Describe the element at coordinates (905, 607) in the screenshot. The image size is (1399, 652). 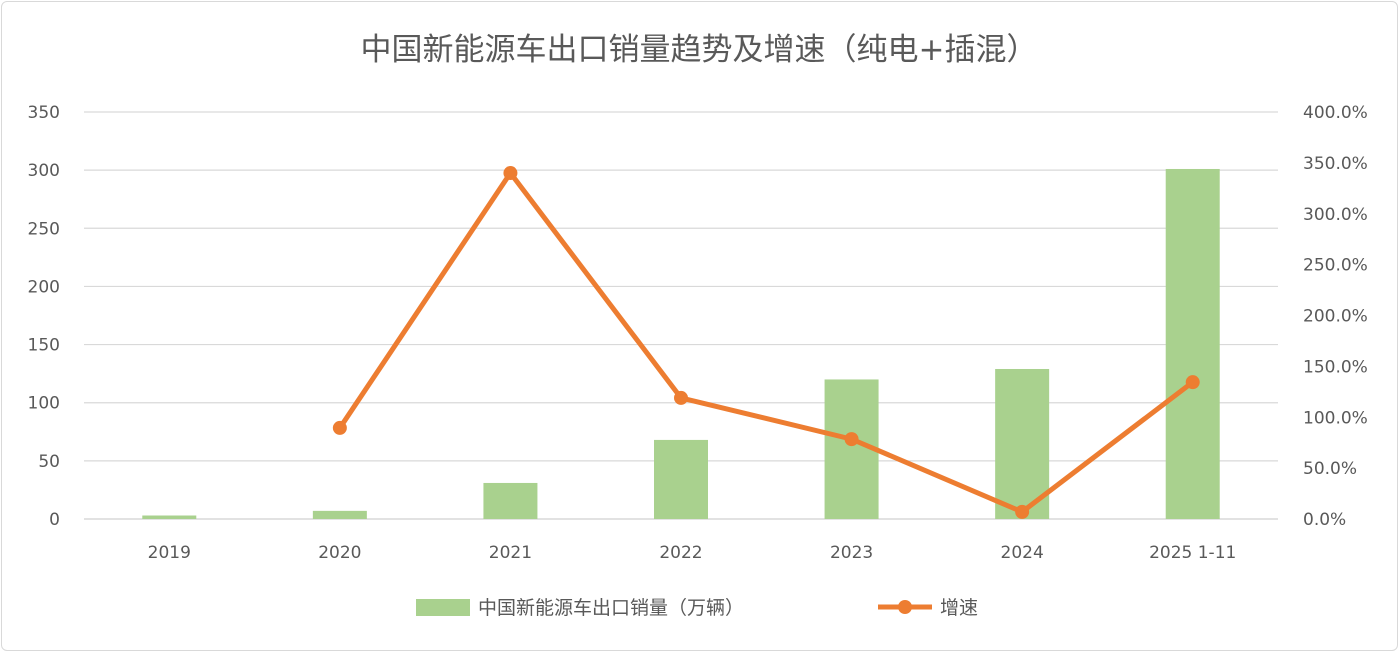
I see `legend-line-marker` at that location.